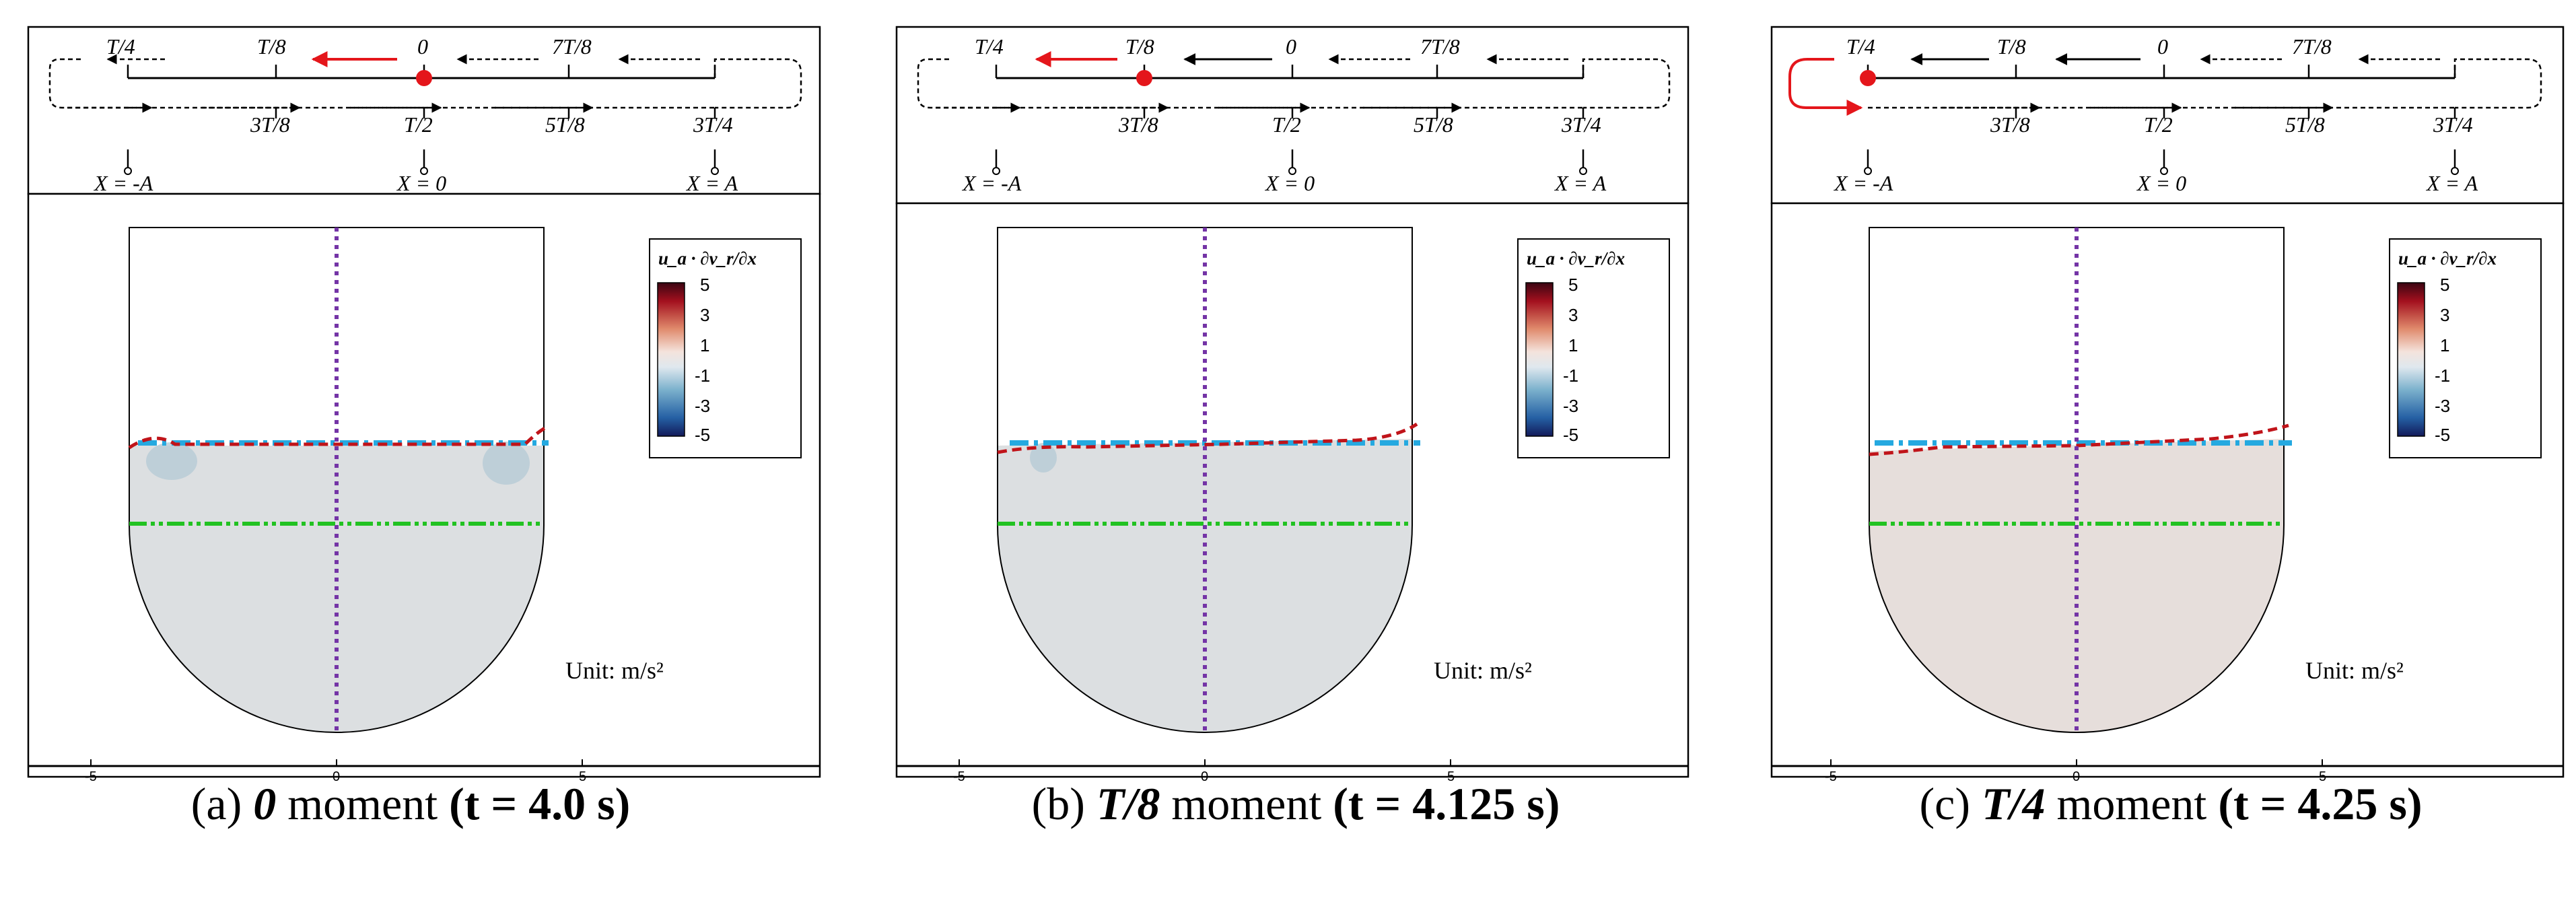 This screenshot has height=902, width=2576. Describe the element at coordinates (1295, 804) in the screenshot. I see `panel-caption: (b) T/8 moment (t = 4.125 s)` at that location.